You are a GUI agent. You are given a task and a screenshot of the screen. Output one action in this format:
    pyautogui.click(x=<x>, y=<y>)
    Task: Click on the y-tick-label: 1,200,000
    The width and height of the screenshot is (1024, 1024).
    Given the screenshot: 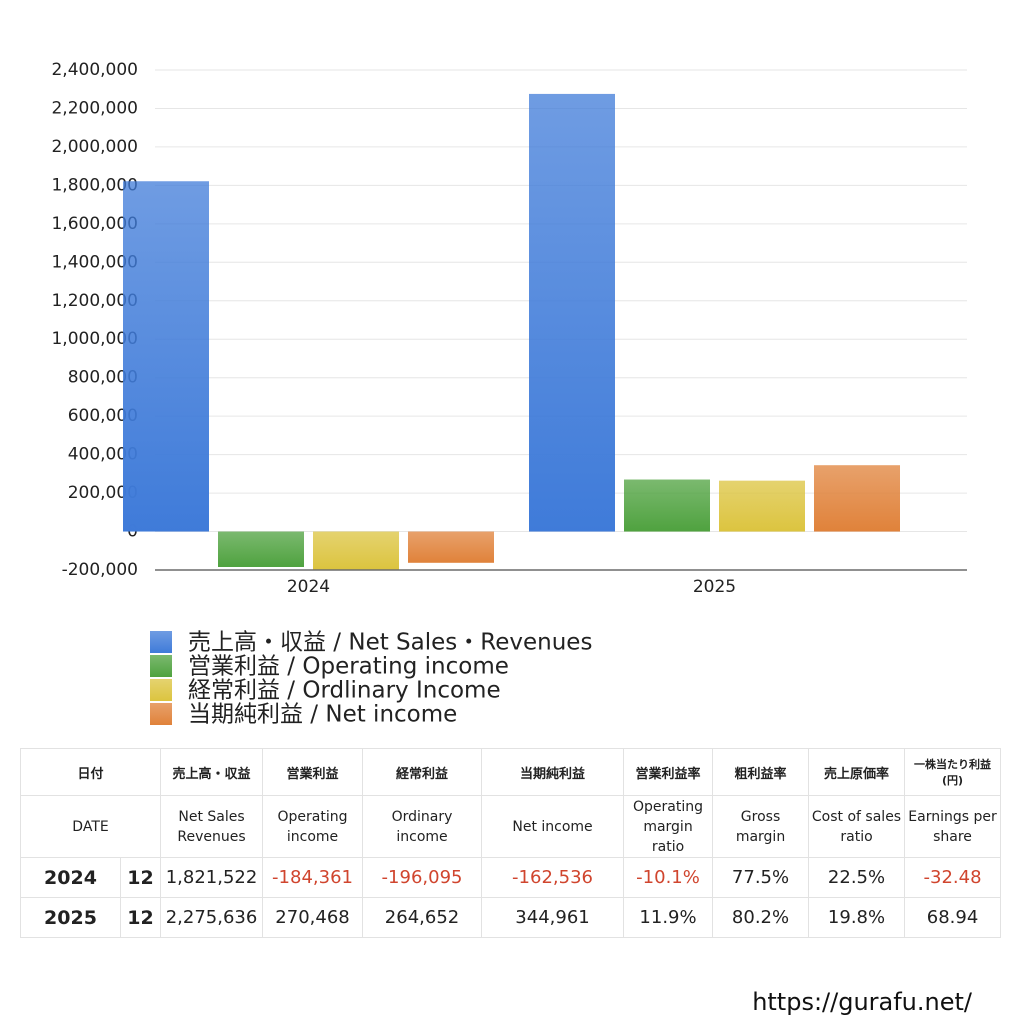 What is the action you would take?
    pyautogui.click(x=94, y=301)
    